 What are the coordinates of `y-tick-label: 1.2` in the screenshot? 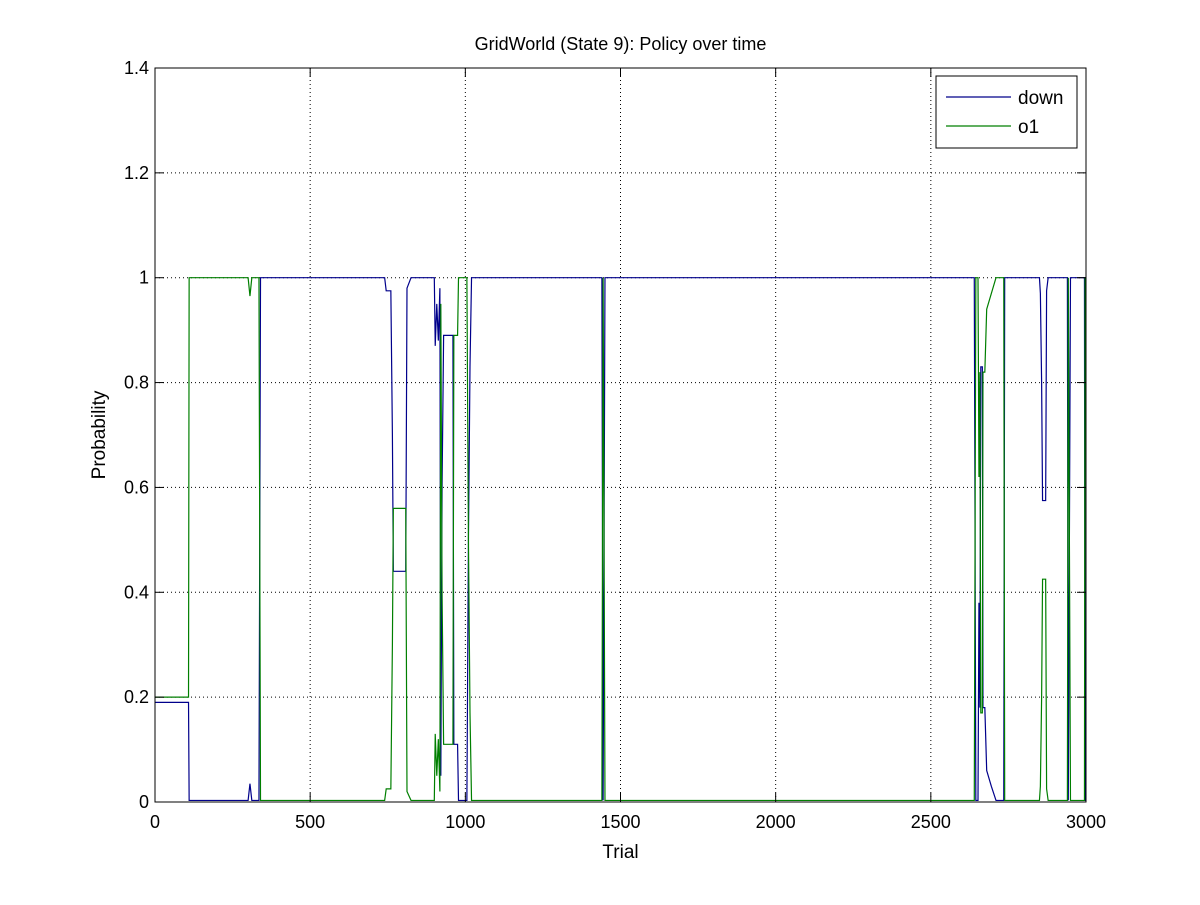 It's located at (136, 173).